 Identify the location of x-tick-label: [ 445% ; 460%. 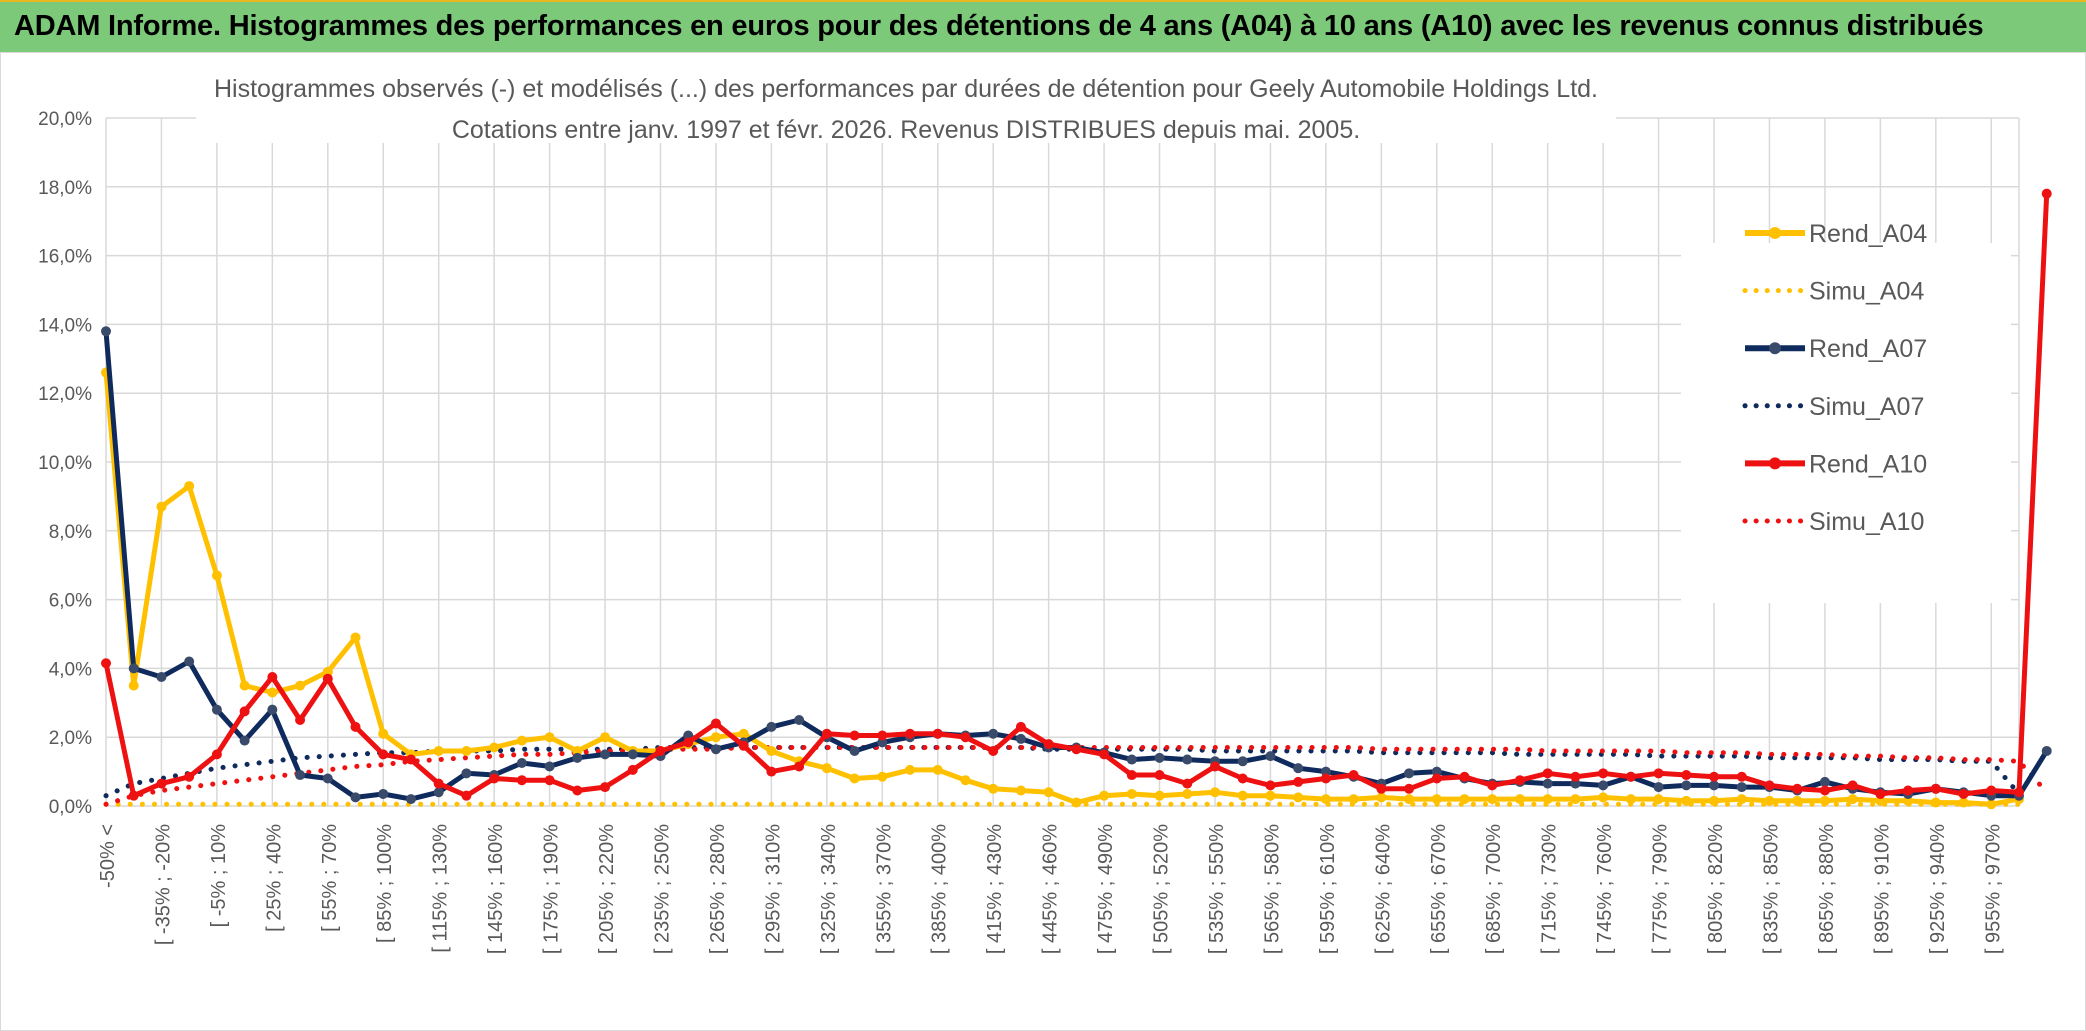
(1051, 889).